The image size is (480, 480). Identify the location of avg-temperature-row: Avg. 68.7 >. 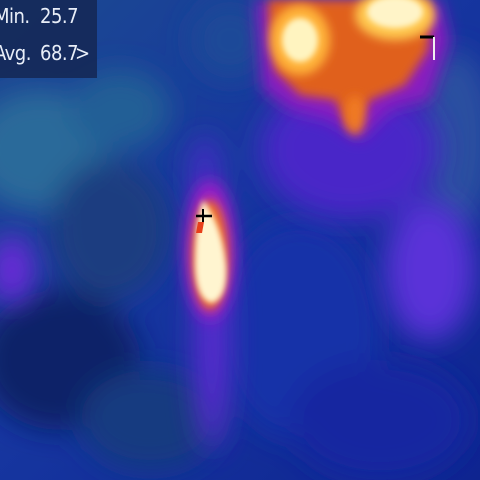
(48, 53).